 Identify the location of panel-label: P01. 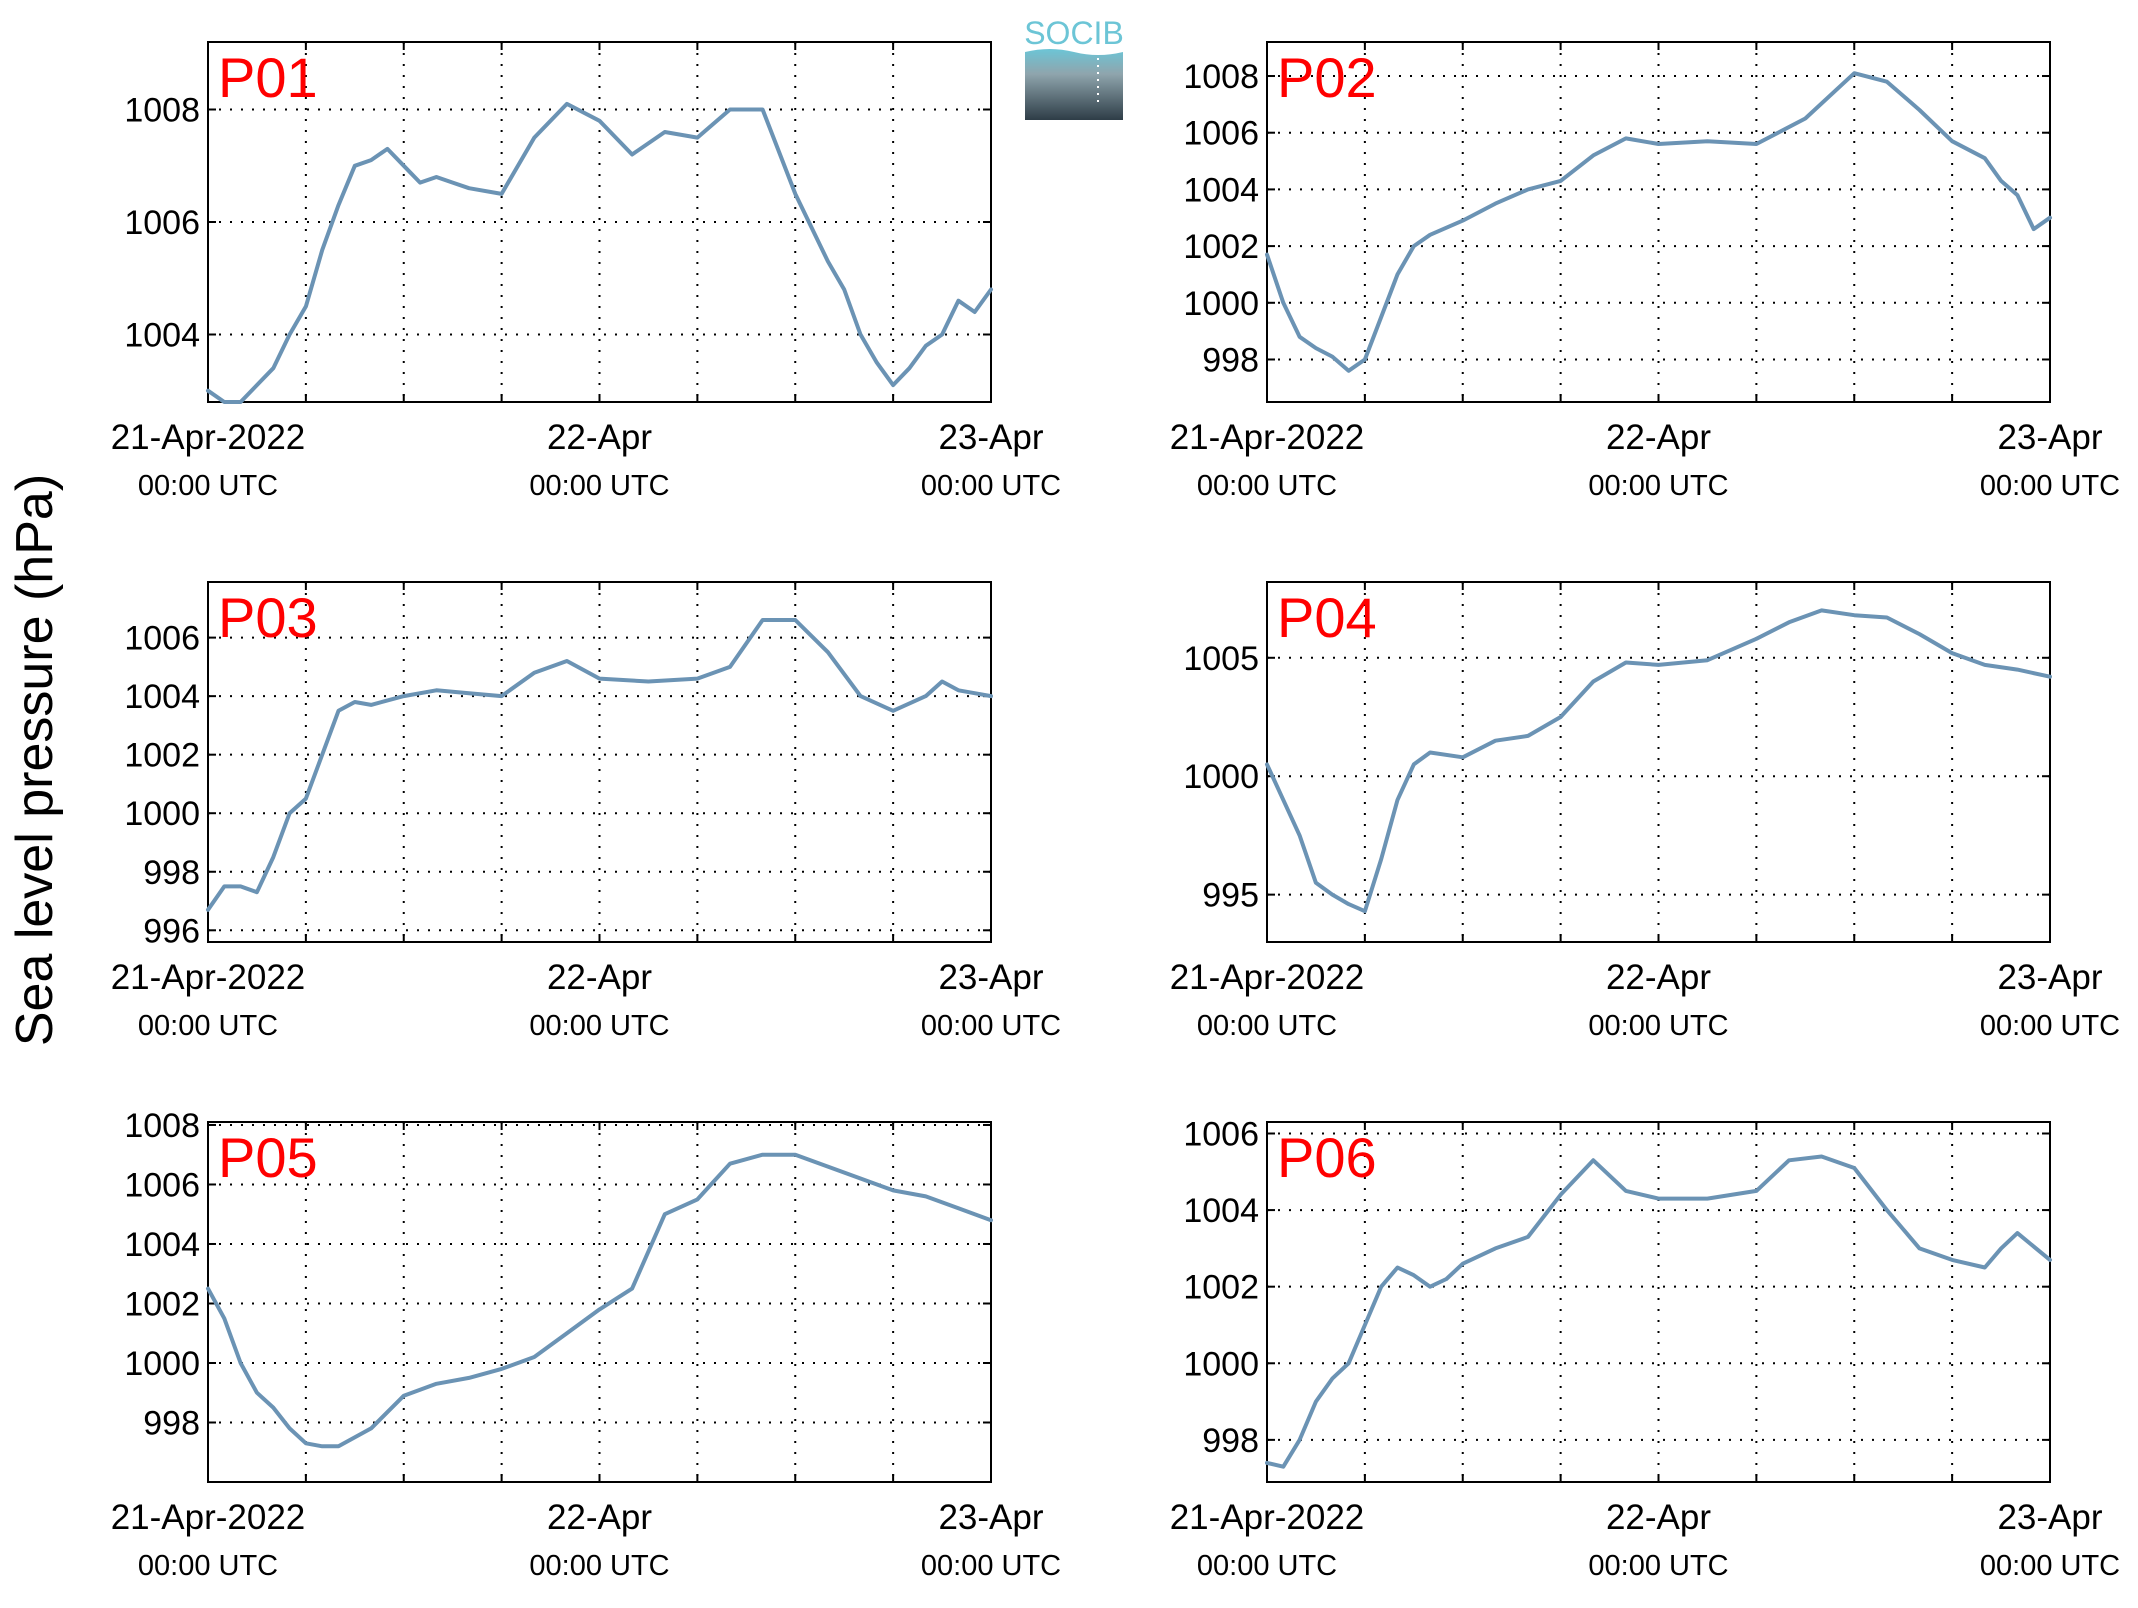
(268, 77).